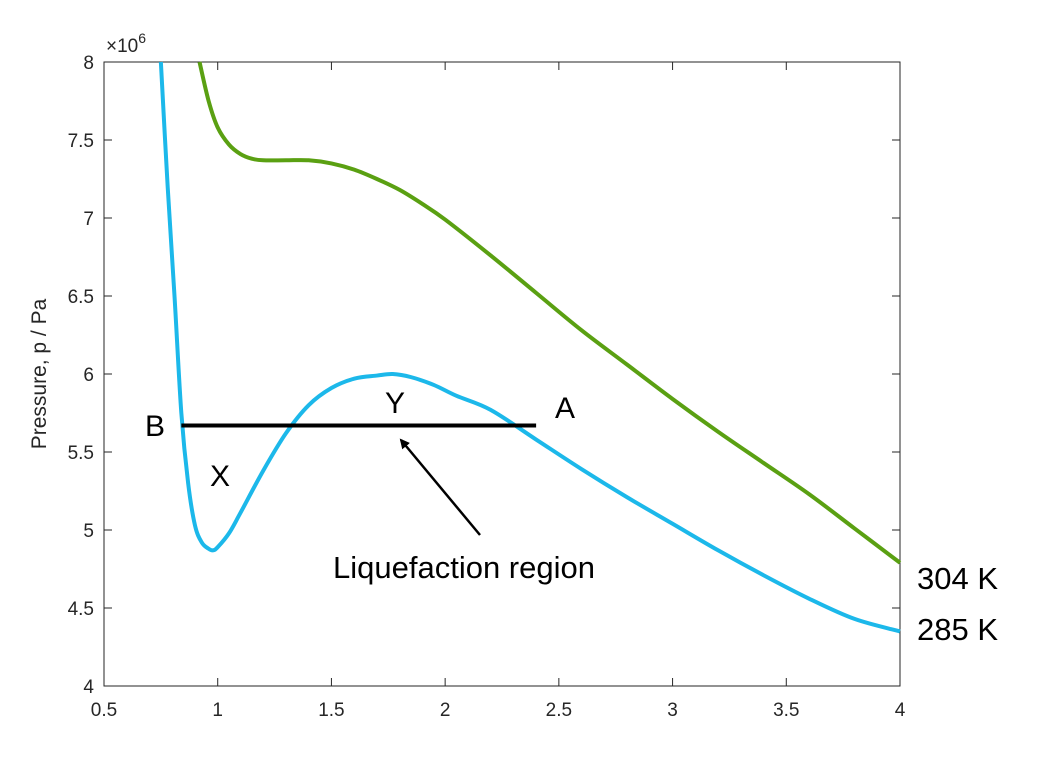  Describe the element at coordinates (88, 63) in the screenshot. I see `y-tick-label: 8` at that location.